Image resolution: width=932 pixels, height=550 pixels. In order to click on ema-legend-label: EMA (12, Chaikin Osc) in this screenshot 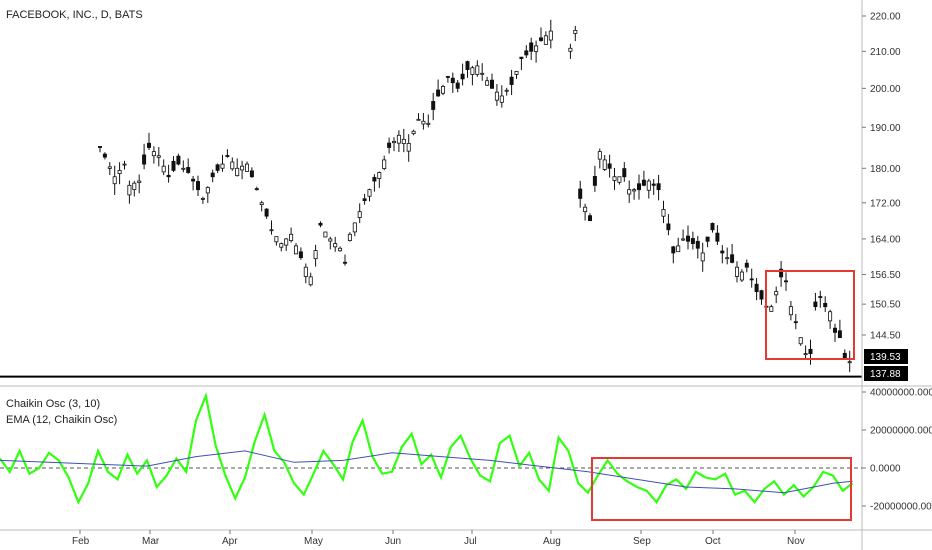, I will do `click(62, 420)`.